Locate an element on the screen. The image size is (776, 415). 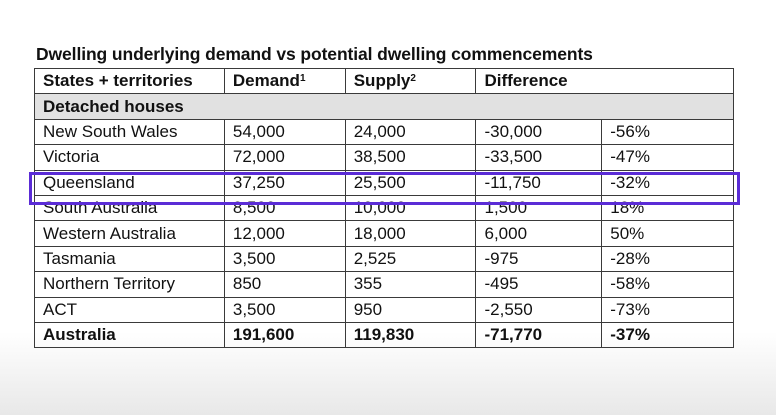
table-row: ACT 3,500 950 -2,550 -73% is located at coordinates (384, 309).